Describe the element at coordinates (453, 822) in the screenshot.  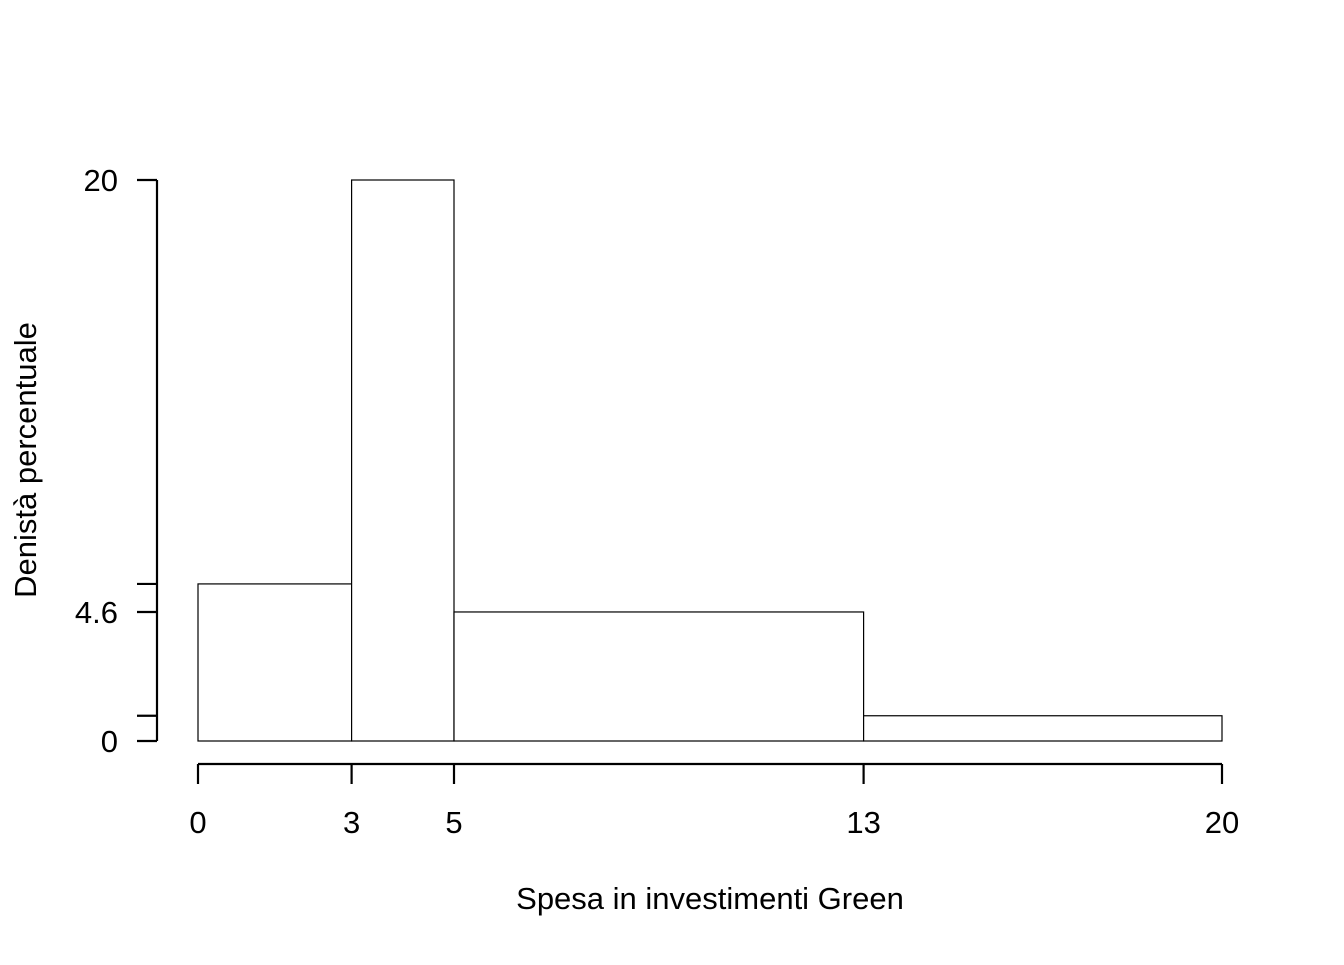
I see `x-tick-label-2: 5` at that location.